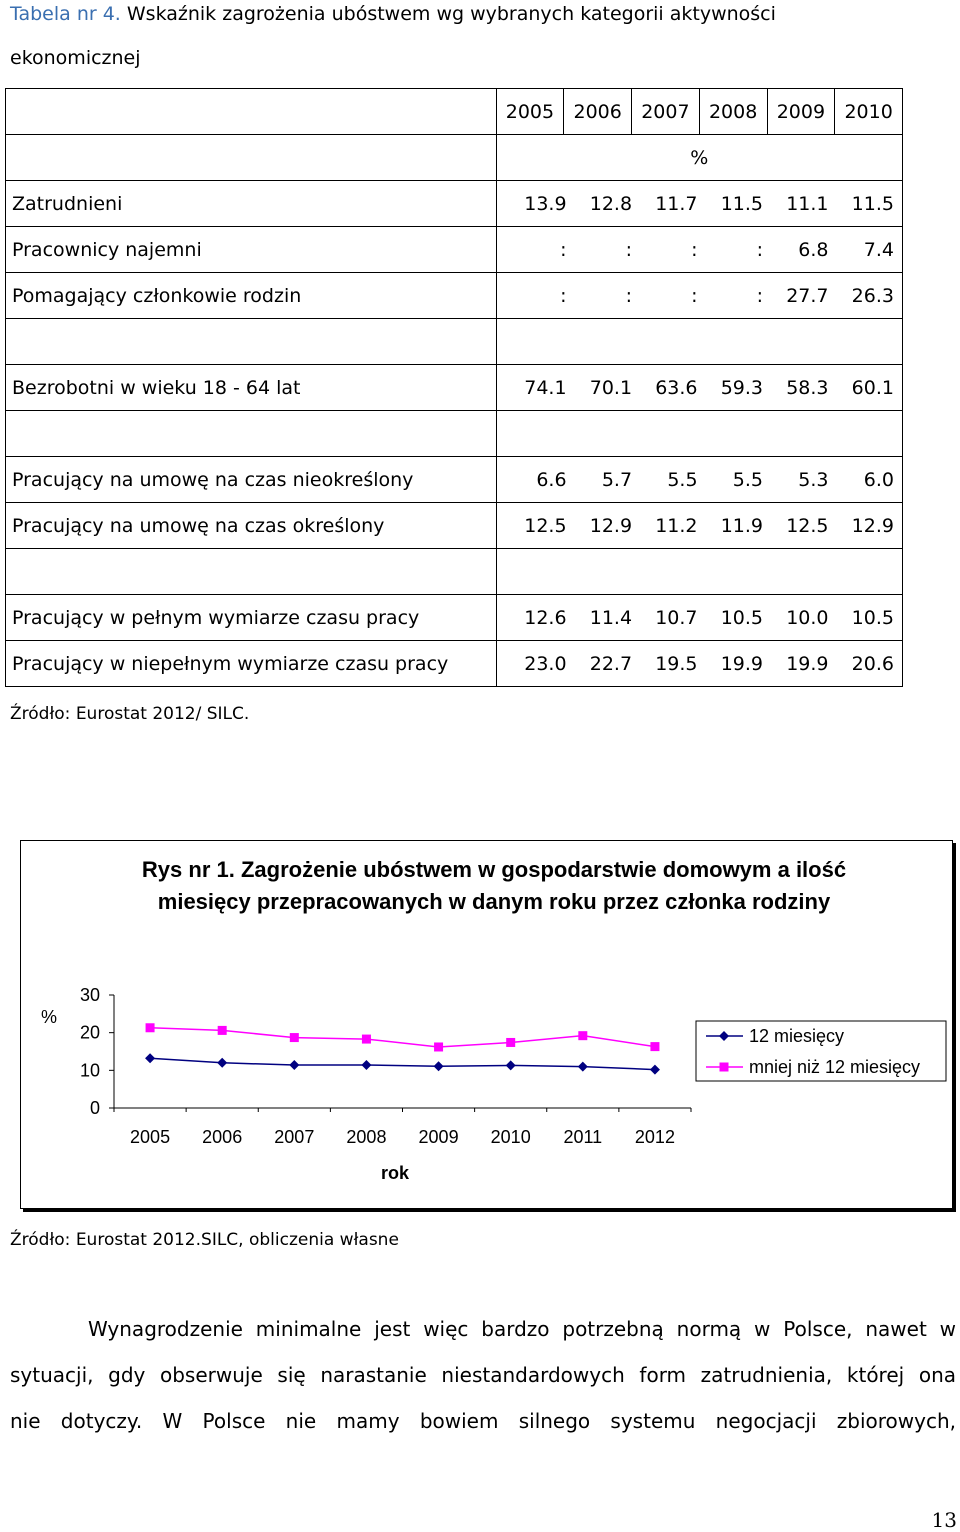  Describe the element at coordinates (582, 1137) in the screenshot. I see `x-tick-label: 2011` at that location.